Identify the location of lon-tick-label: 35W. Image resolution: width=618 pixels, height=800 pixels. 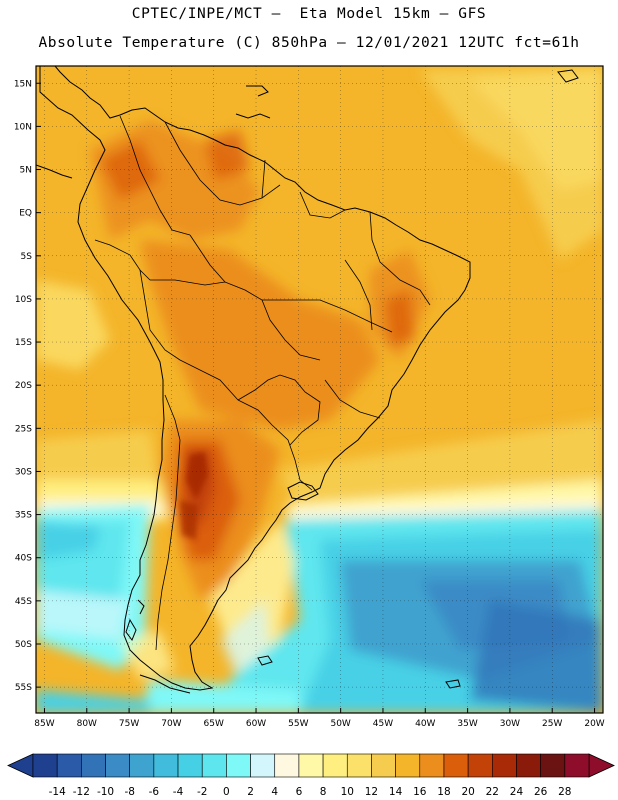
(467, 724).